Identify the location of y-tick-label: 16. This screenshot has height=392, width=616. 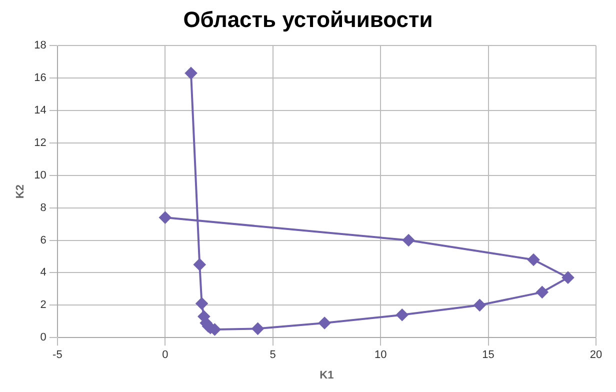
(40, 78).